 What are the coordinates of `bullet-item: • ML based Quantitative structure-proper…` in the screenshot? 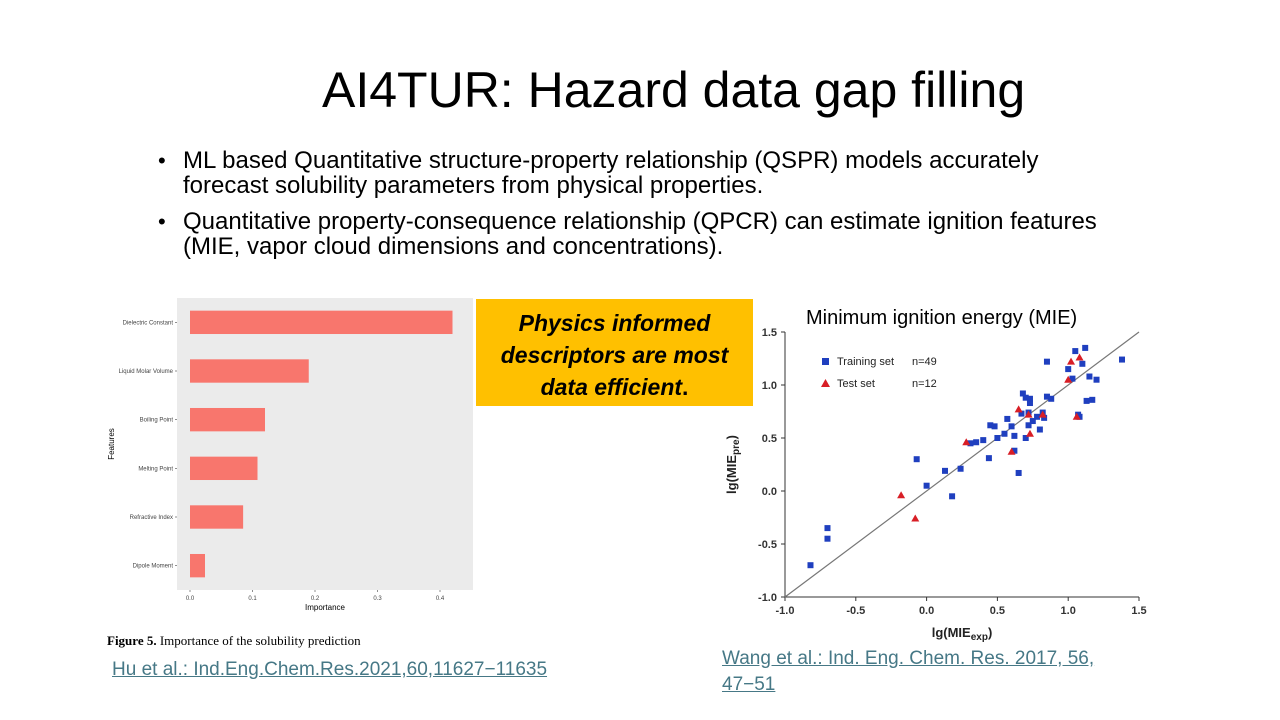 It's located at (638, 173).